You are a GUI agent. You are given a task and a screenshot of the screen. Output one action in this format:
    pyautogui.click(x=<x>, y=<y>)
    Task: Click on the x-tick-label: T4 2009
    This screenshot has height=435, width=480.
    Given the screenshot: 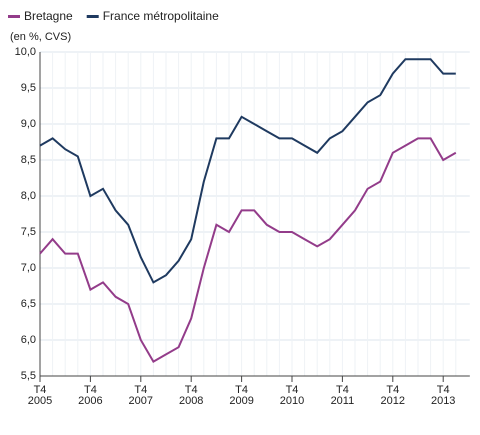 What is the action you would take?
    pyautogui.click(x=241, y=395)
    